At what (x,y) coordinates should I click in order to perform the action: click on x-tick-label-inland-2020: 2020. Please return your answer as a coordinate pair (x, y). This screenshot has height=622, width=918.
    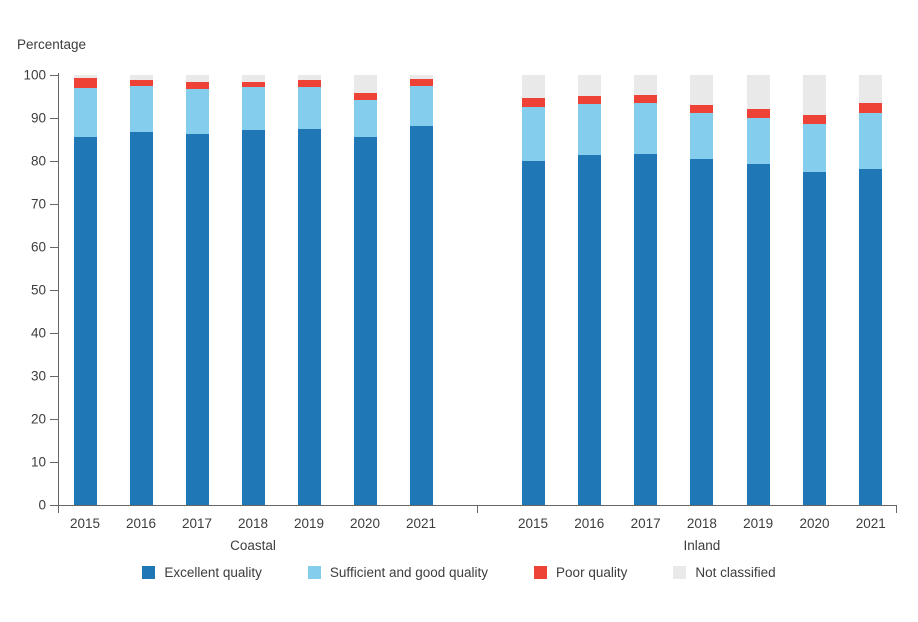
    Looking at the image, I should click on (814, 523).